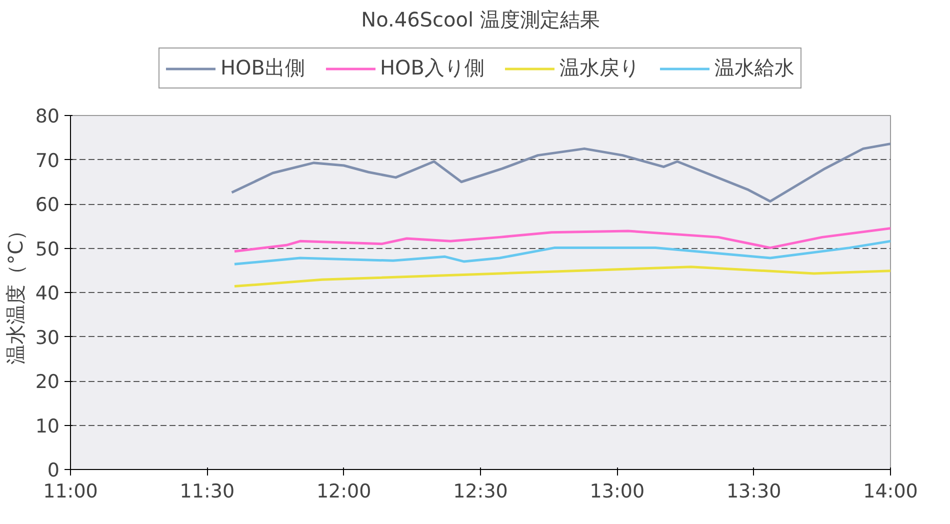 Image resolution: width=950 pixels, height=524 pixels. What do you see at coordinates (47, 161) in the screenshot?
I see `y-tick-label: 70` at bounding box center [47, 161].